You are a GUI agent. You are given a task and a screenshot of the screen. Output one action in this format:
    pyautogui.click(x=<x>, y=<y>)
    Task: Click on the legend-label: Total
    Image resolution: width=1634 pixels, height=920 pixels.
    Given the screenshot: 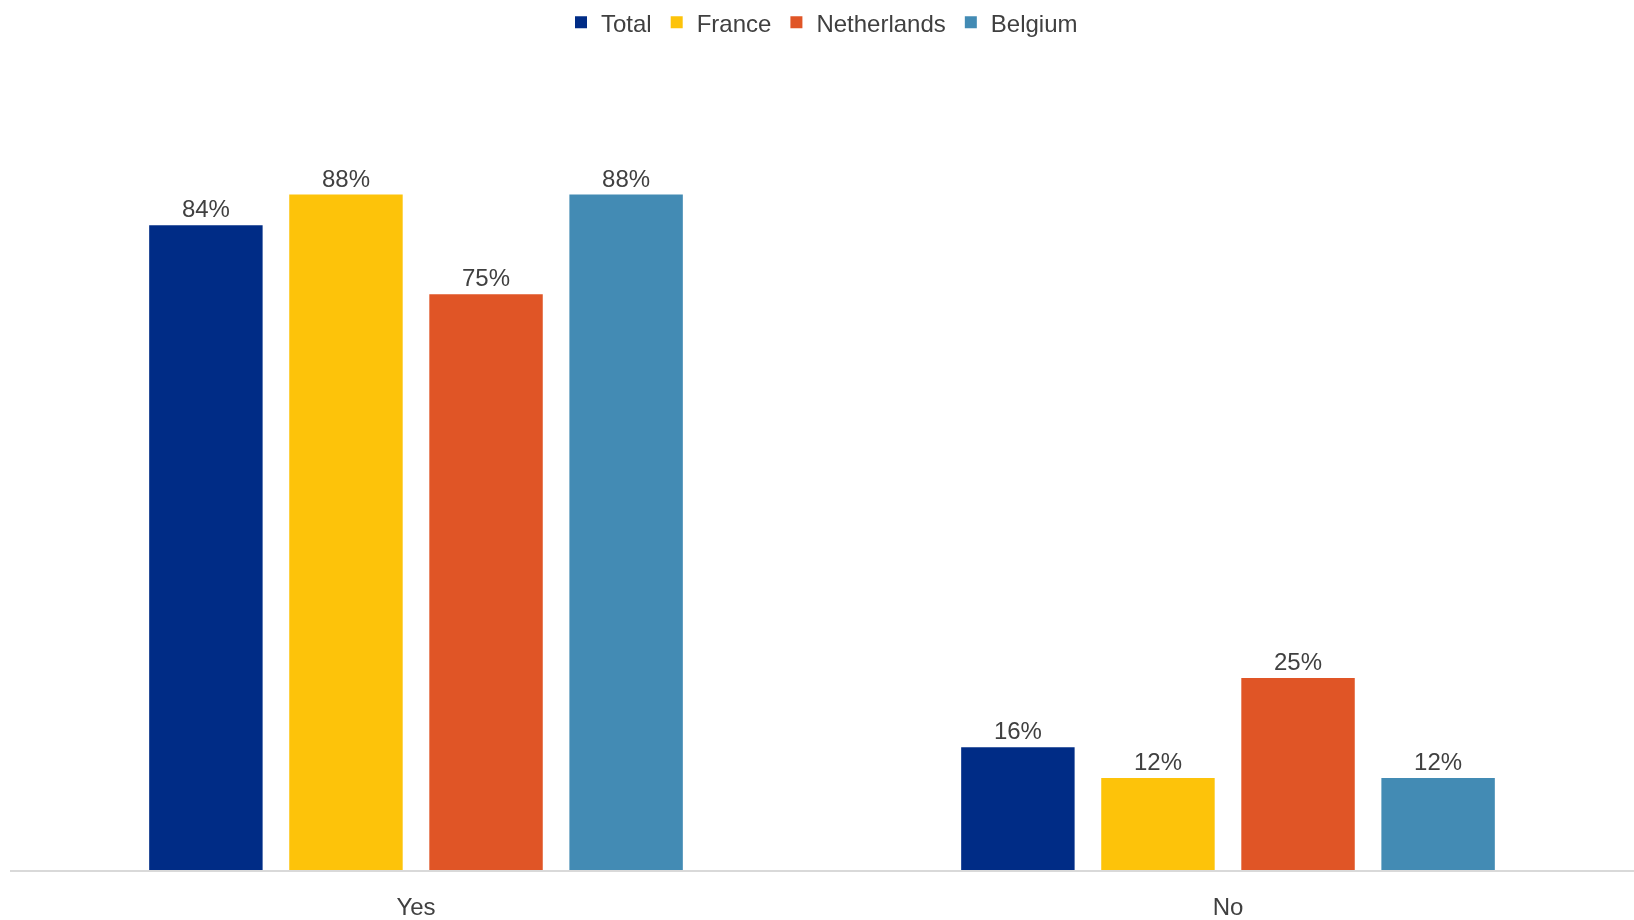 What is the action you would take?
    pyautogui.click(x=626, y=23)
    